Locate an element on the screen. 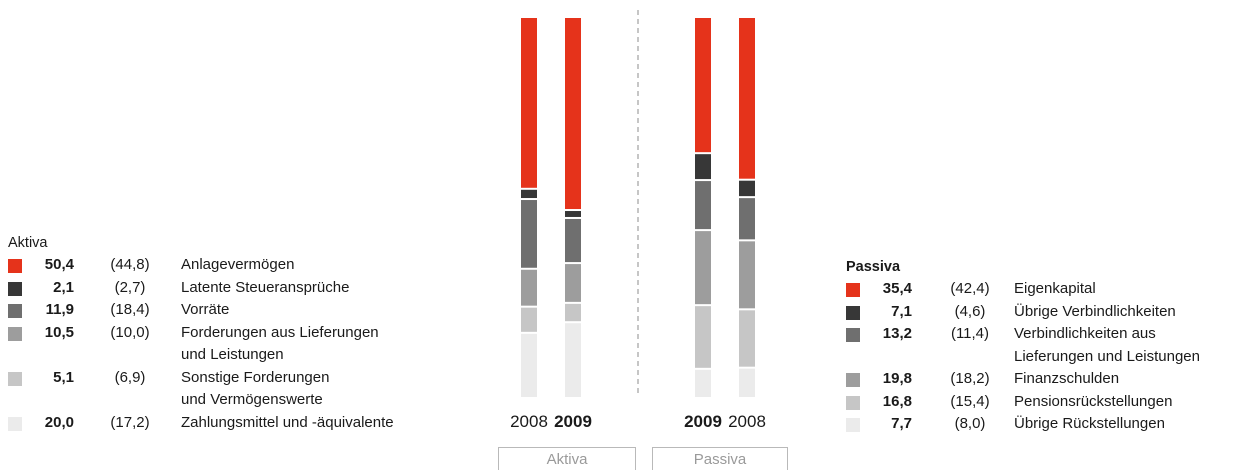  legend-item: 7,1 (4,6) Übrige Verbindlichkeiten is located at coordinates (1045, 312).